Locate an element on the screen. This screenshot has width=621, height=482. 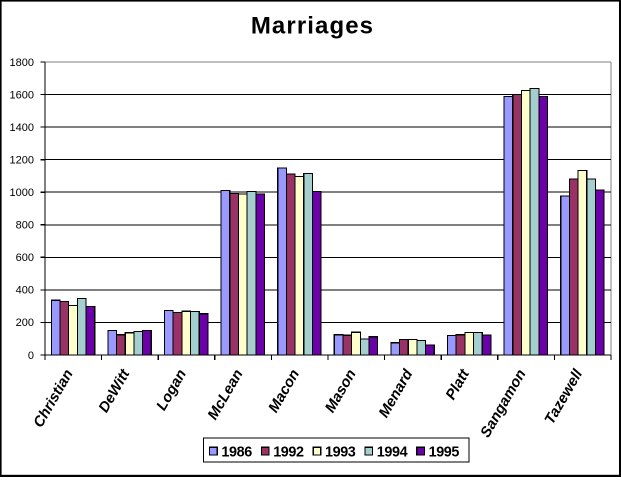
svg-text: 1992 is located at coordinates (288, 453).